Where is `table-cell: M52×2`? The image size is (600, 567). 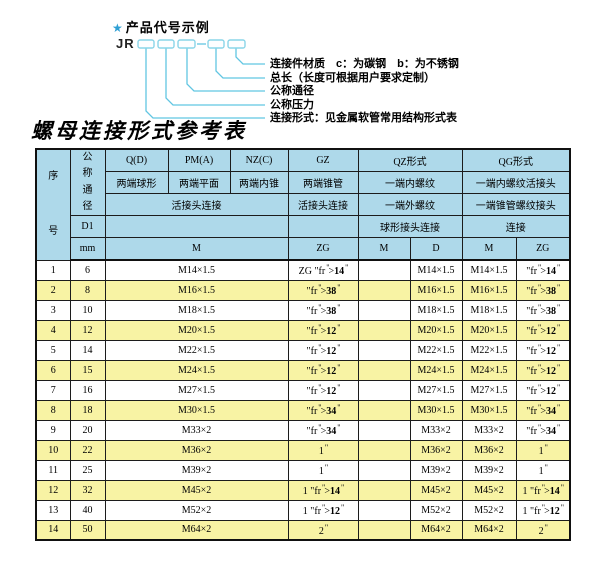
table-cell: M52×2 is located at coordinates (196, 510).